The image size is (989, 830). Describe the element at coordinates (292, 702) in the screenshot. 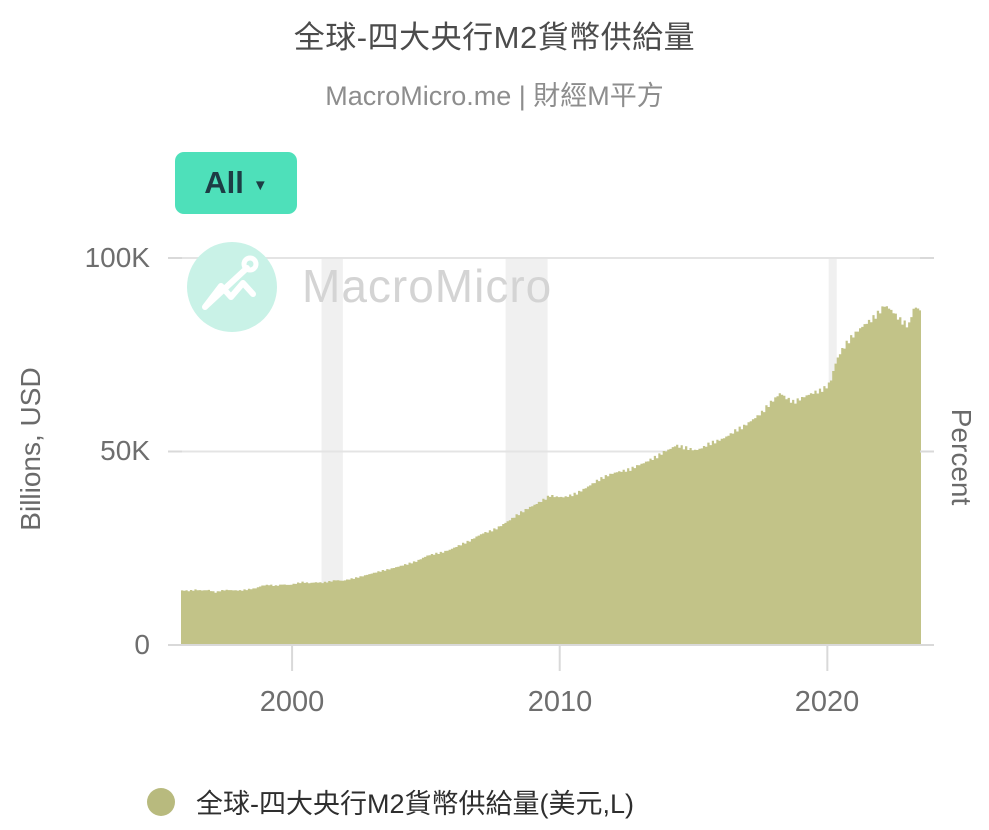

I see `x-tick-label: 2000` at that location.